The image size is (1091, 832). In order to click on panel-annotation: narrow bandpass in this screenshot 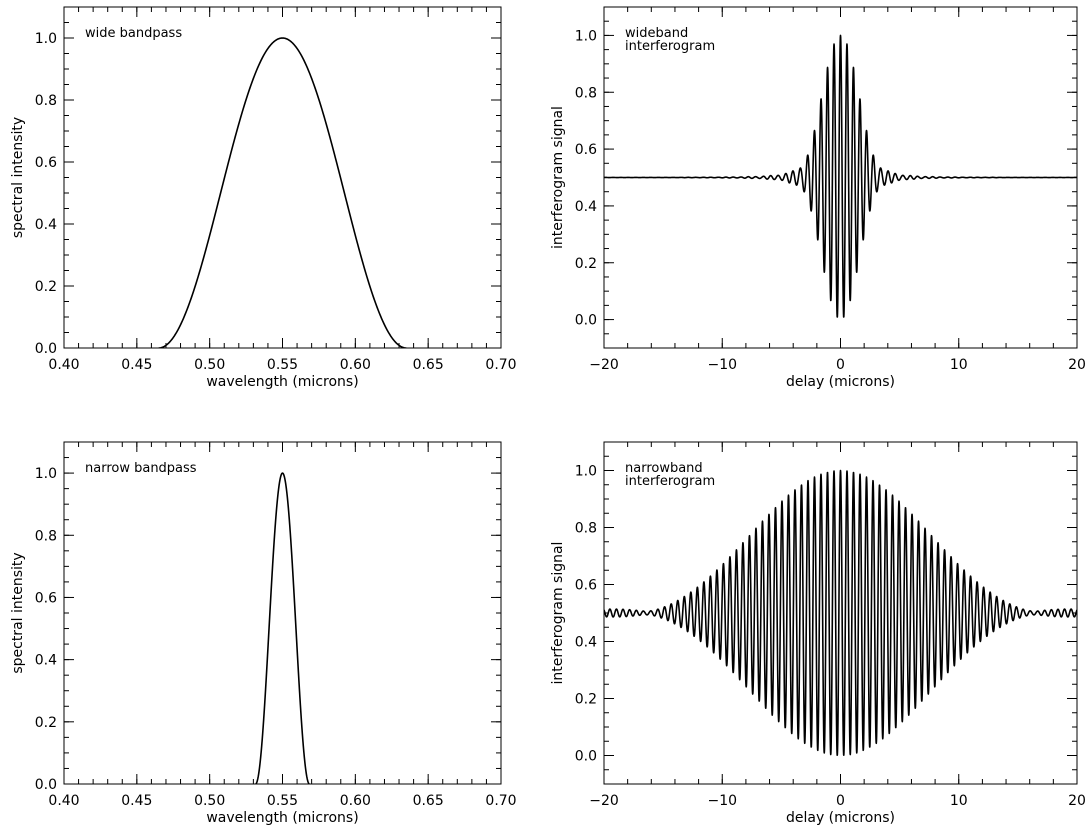, I will do `click(141, 468)`.